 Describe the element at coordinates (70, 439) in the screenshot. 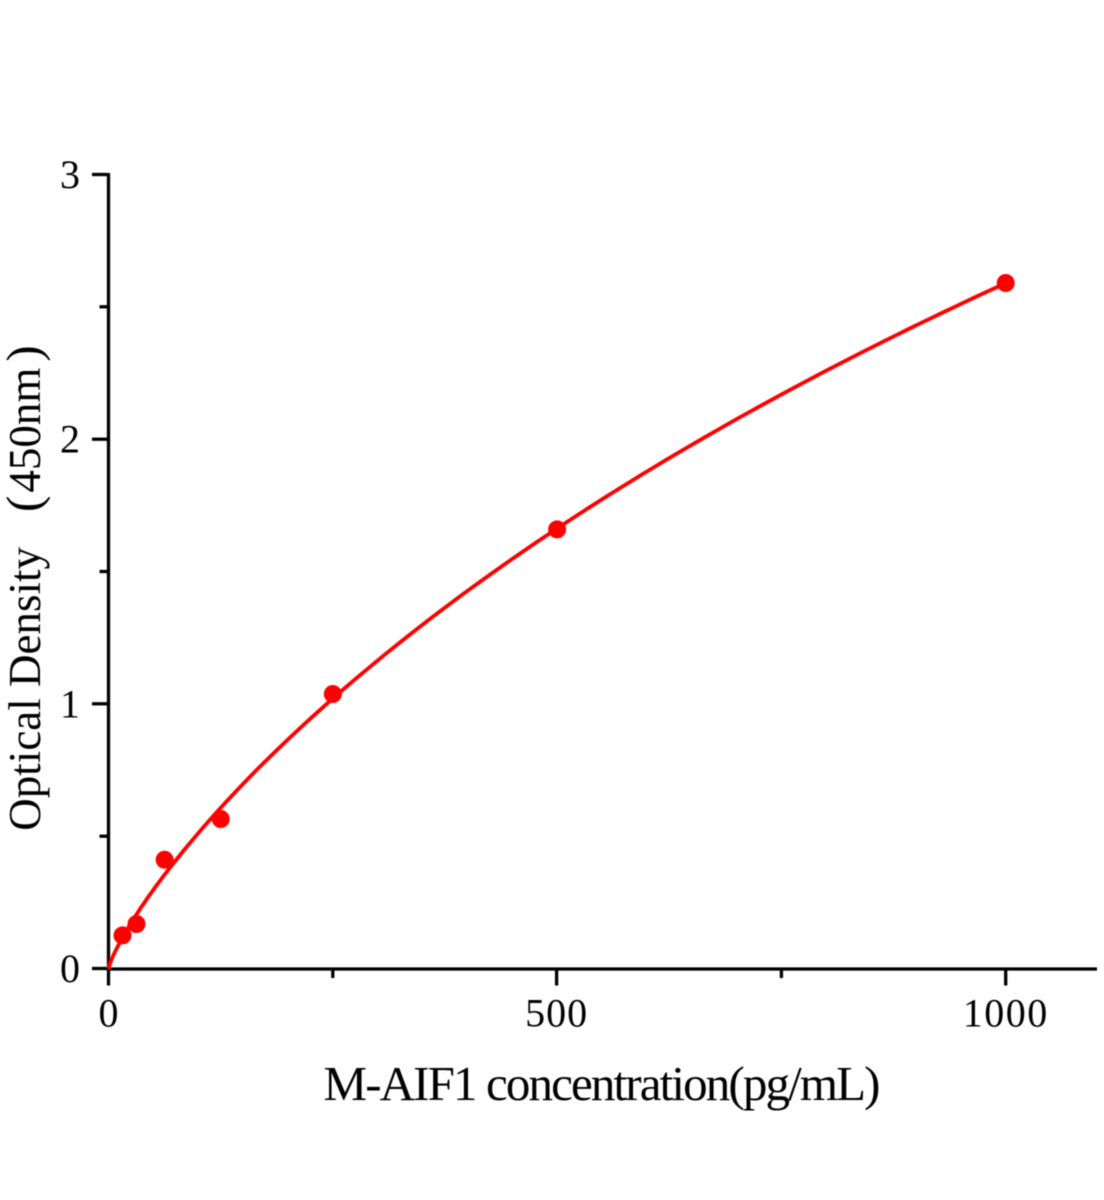

I see `svg-text: 2` at that location.